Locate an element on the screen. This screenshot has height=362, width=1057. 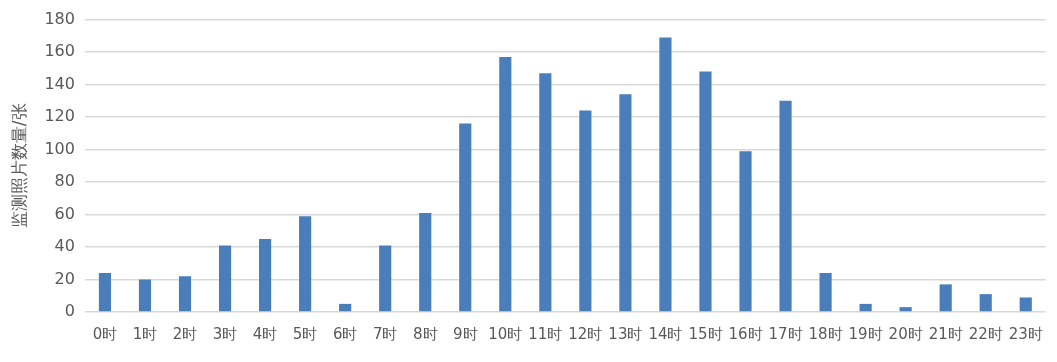
x-tick-label: 16时 is located at coordinates (745, 333).